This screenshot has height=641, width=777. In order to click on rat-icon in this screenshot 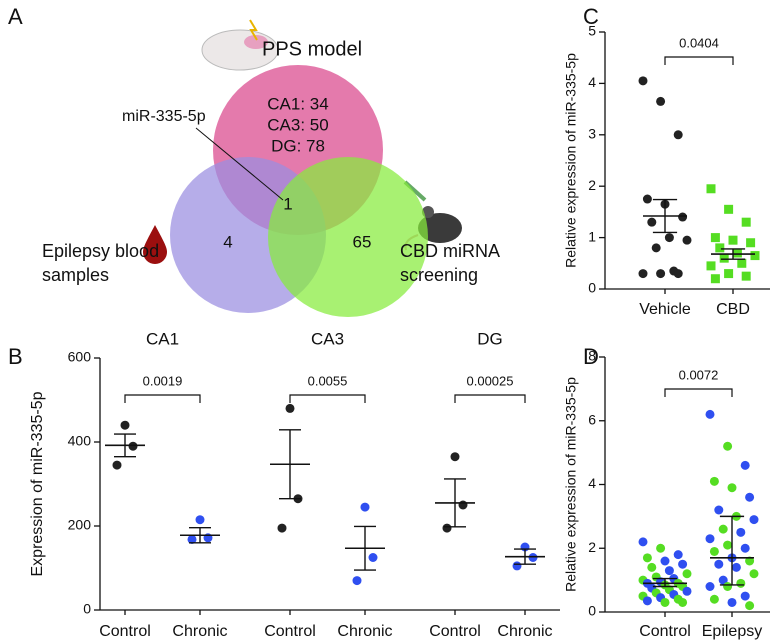, I will do `click(240, 45)`.